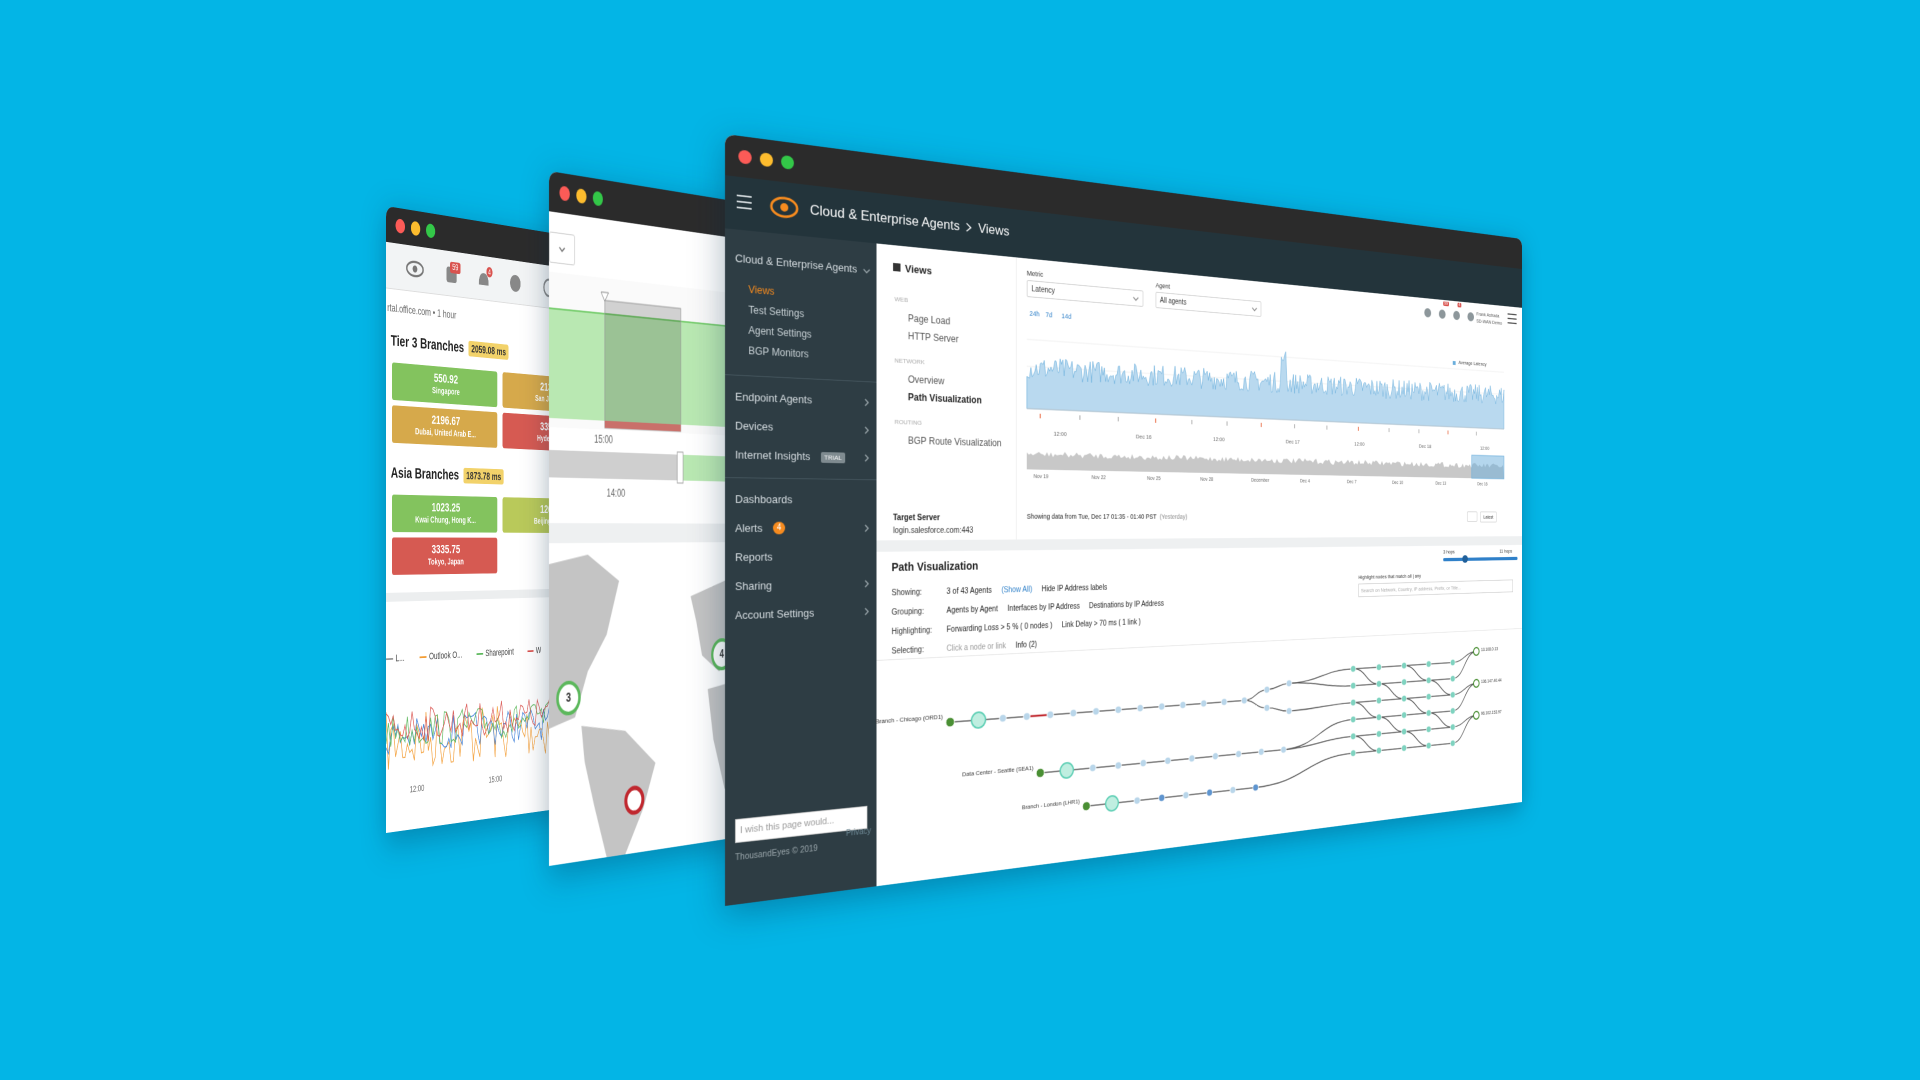  Describe the element at coordinates (1034, 313) in the screenshot. I see `range-link: 24h` at that location.